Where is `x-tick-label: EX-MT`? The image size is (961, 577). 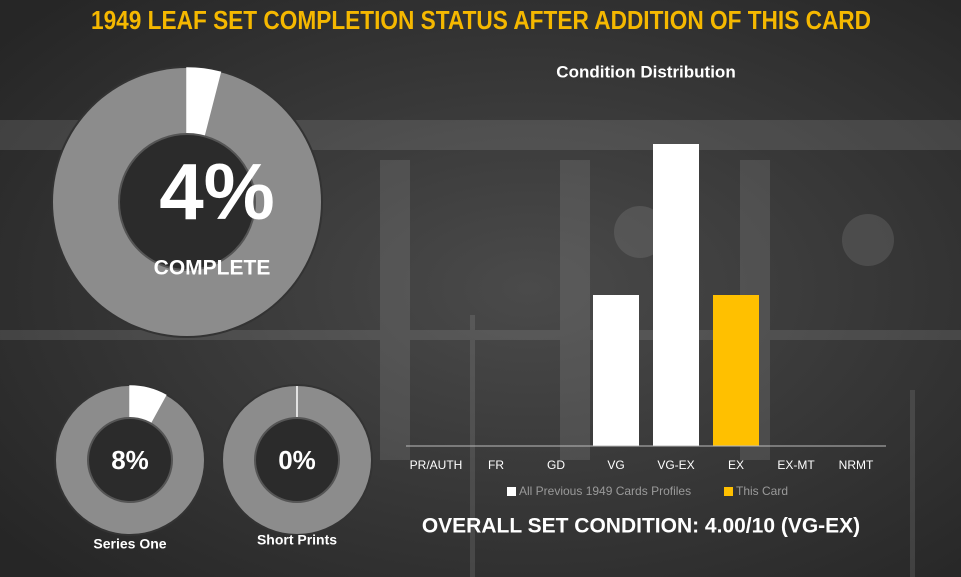 x-tick-label: EX-MT is located at coordinates (796, 465).